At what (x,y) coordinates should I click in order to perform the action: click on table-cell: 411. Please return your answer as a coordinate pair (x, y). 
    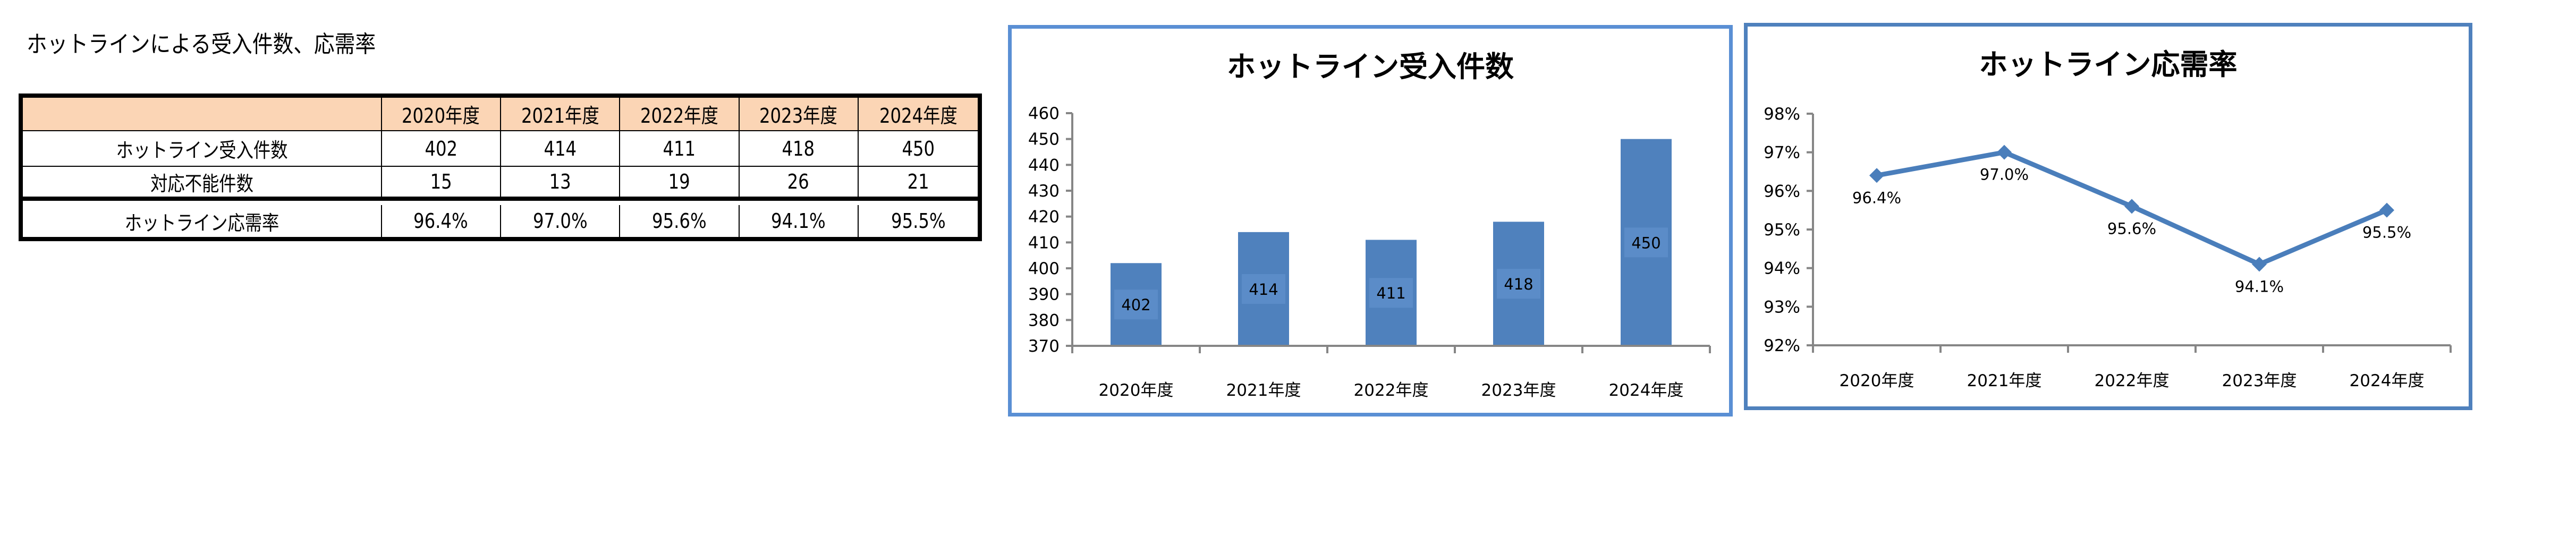
    Looking at the image, I should click on (680, 148).